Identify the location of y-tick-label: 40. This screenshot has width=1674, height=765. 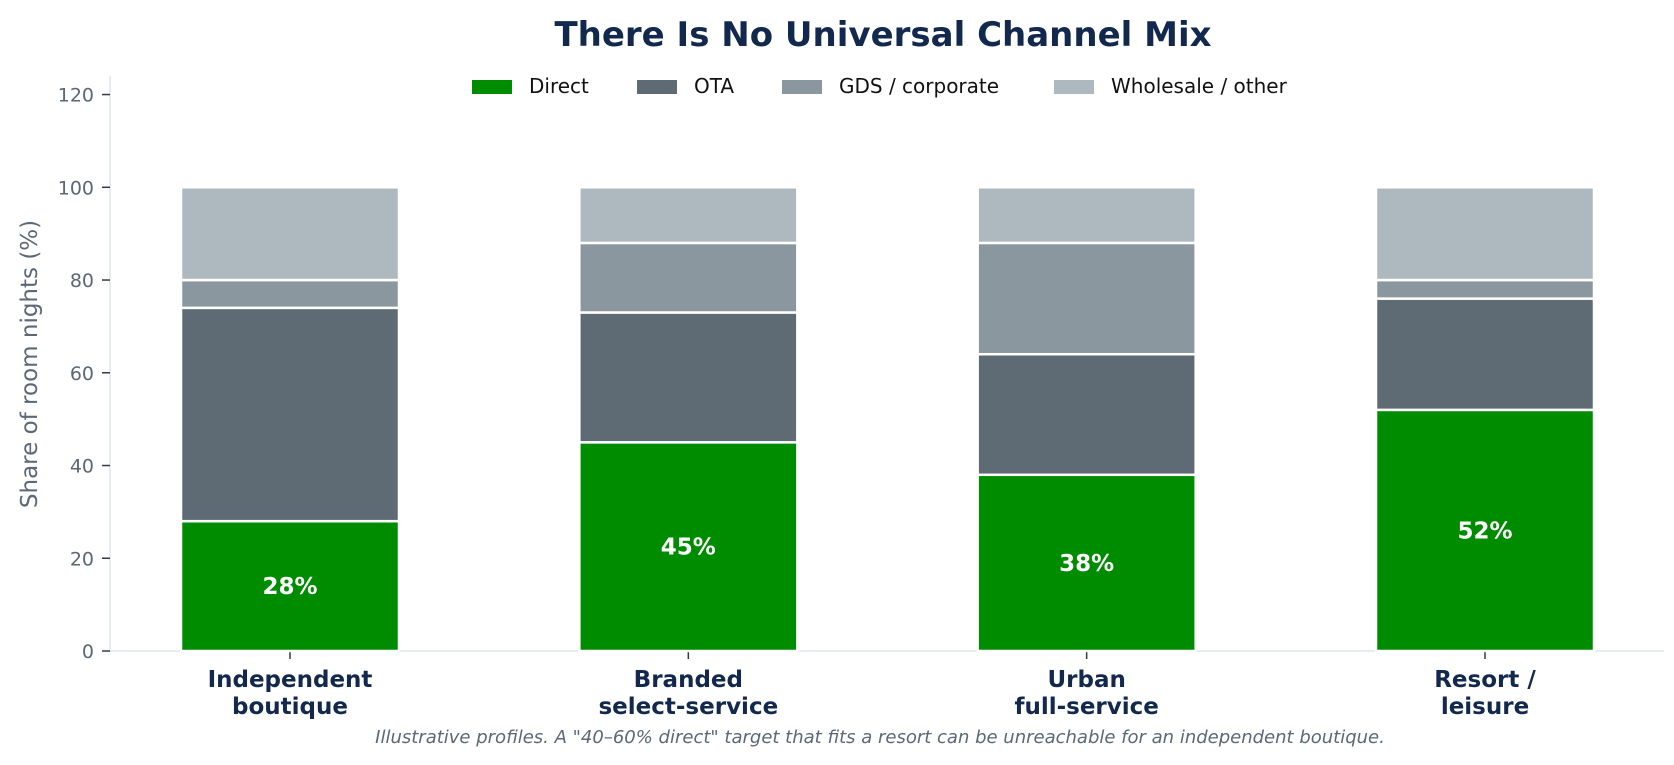
(82, 467).